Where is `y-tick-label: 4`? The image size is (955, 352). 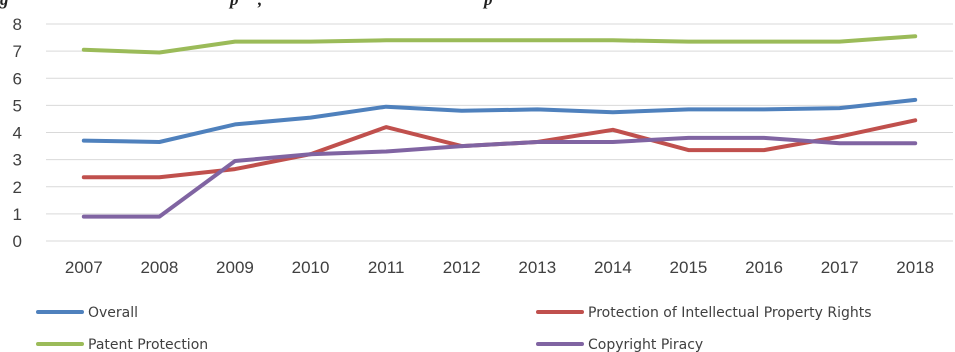 y-tick-label: 4 is located at coordinates (17, 133).